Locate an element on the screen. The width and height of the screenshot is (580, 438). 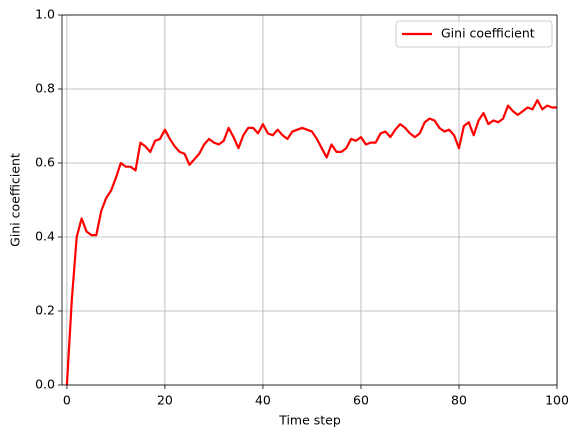
x-tick-label: 0 is located at coordinates (67, 400).